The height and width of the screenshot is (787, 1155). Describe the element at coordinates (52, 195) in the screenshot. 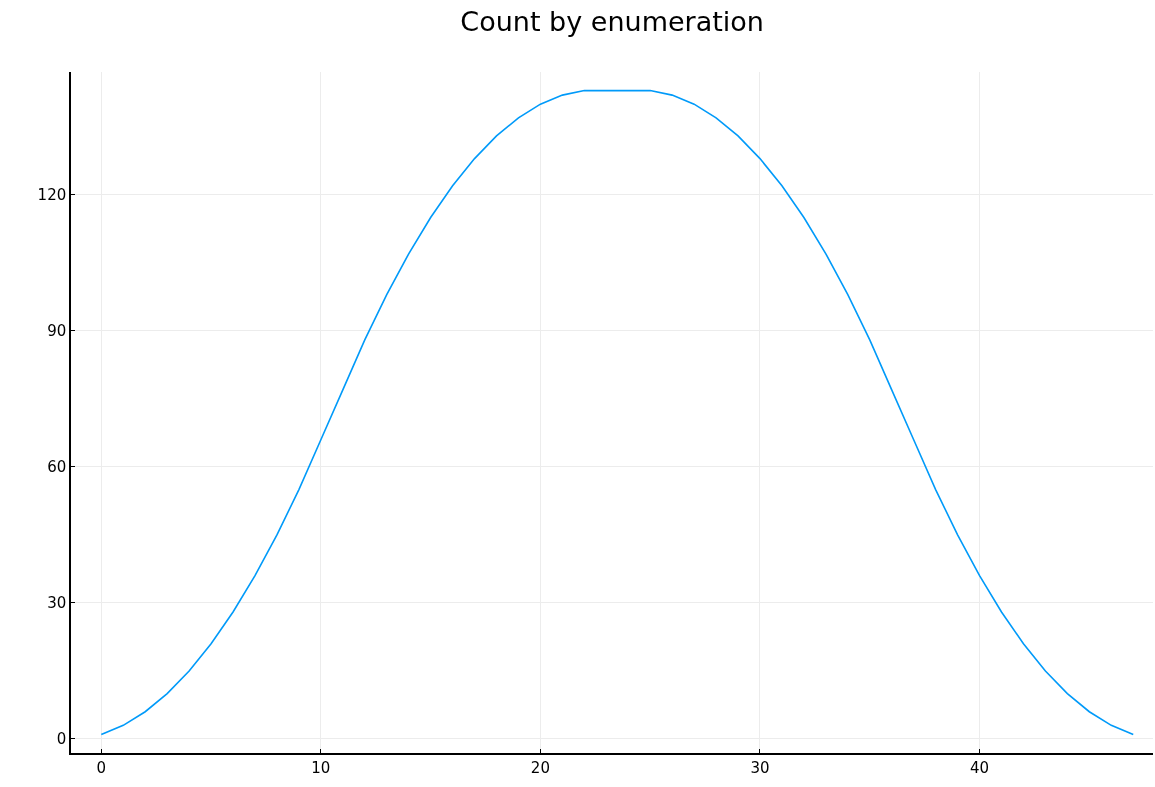

I see `y-tick-label: 120` at that location.